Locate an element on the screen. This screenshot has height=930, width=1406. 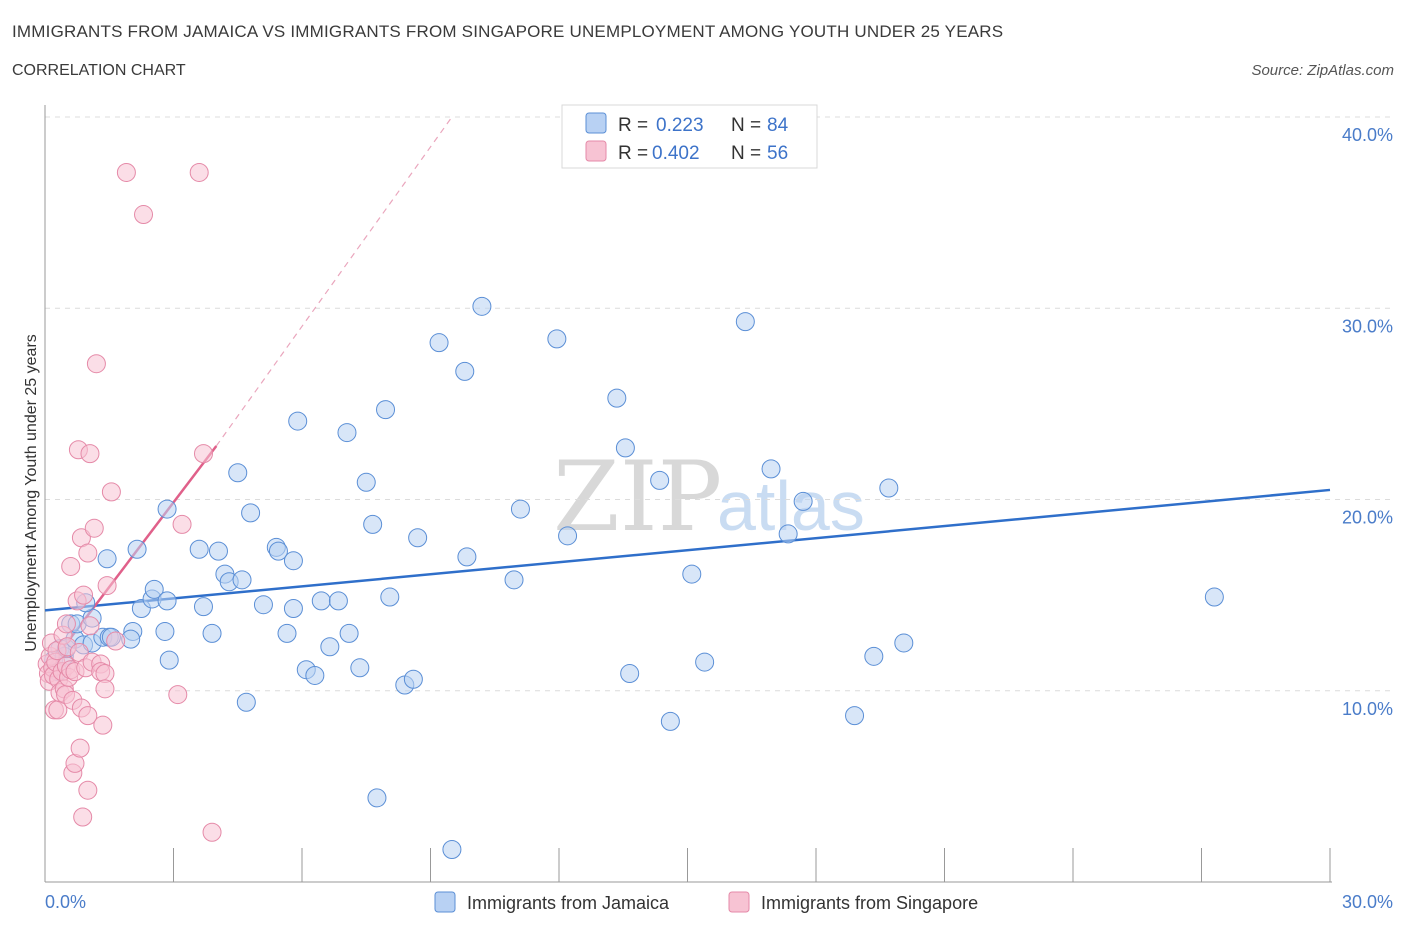
legend-r-value-singapore: 0.402 is located at coordinates (676, 153).